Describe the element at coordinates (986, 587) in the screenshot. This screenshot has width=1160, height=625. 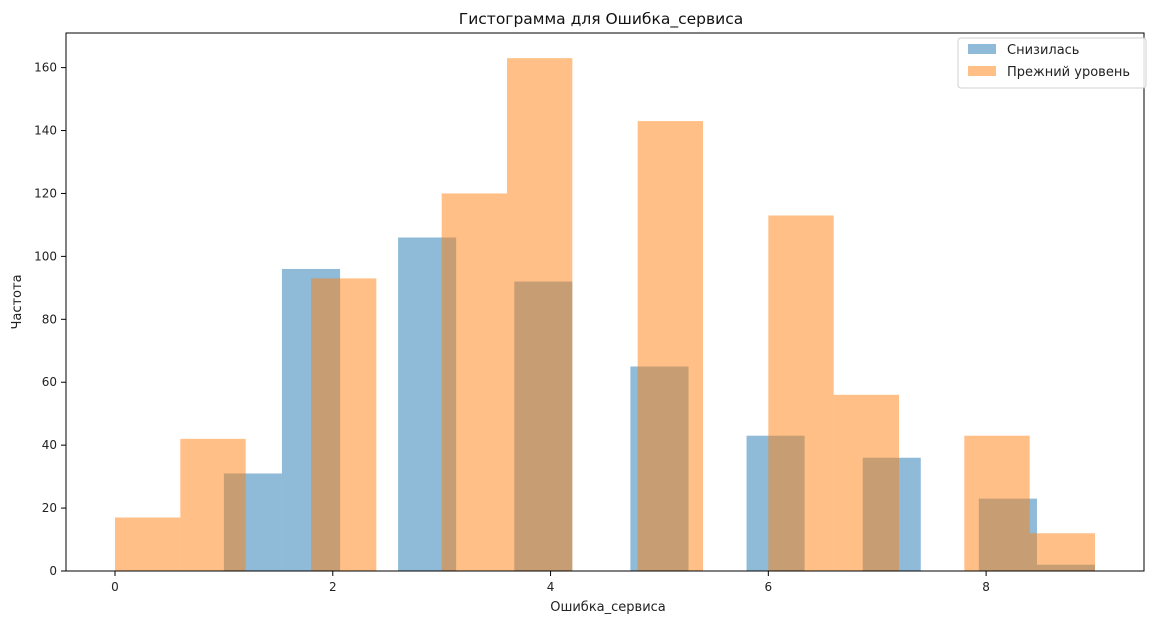
I see `x-tick-label: 8` at that location.